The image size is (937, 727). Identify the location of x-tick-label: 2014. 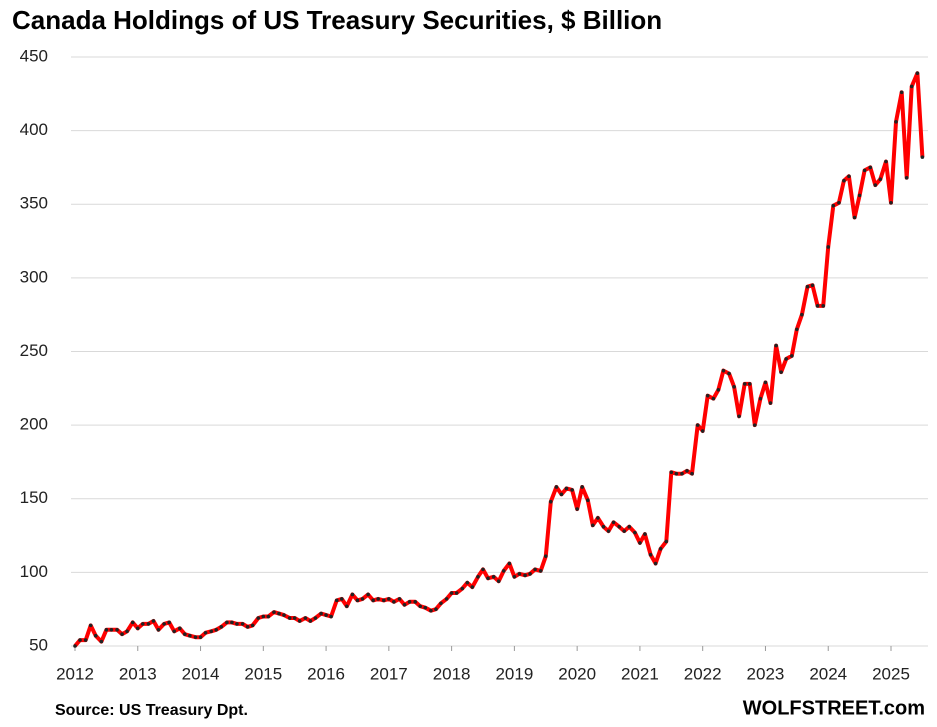
(201, 673).